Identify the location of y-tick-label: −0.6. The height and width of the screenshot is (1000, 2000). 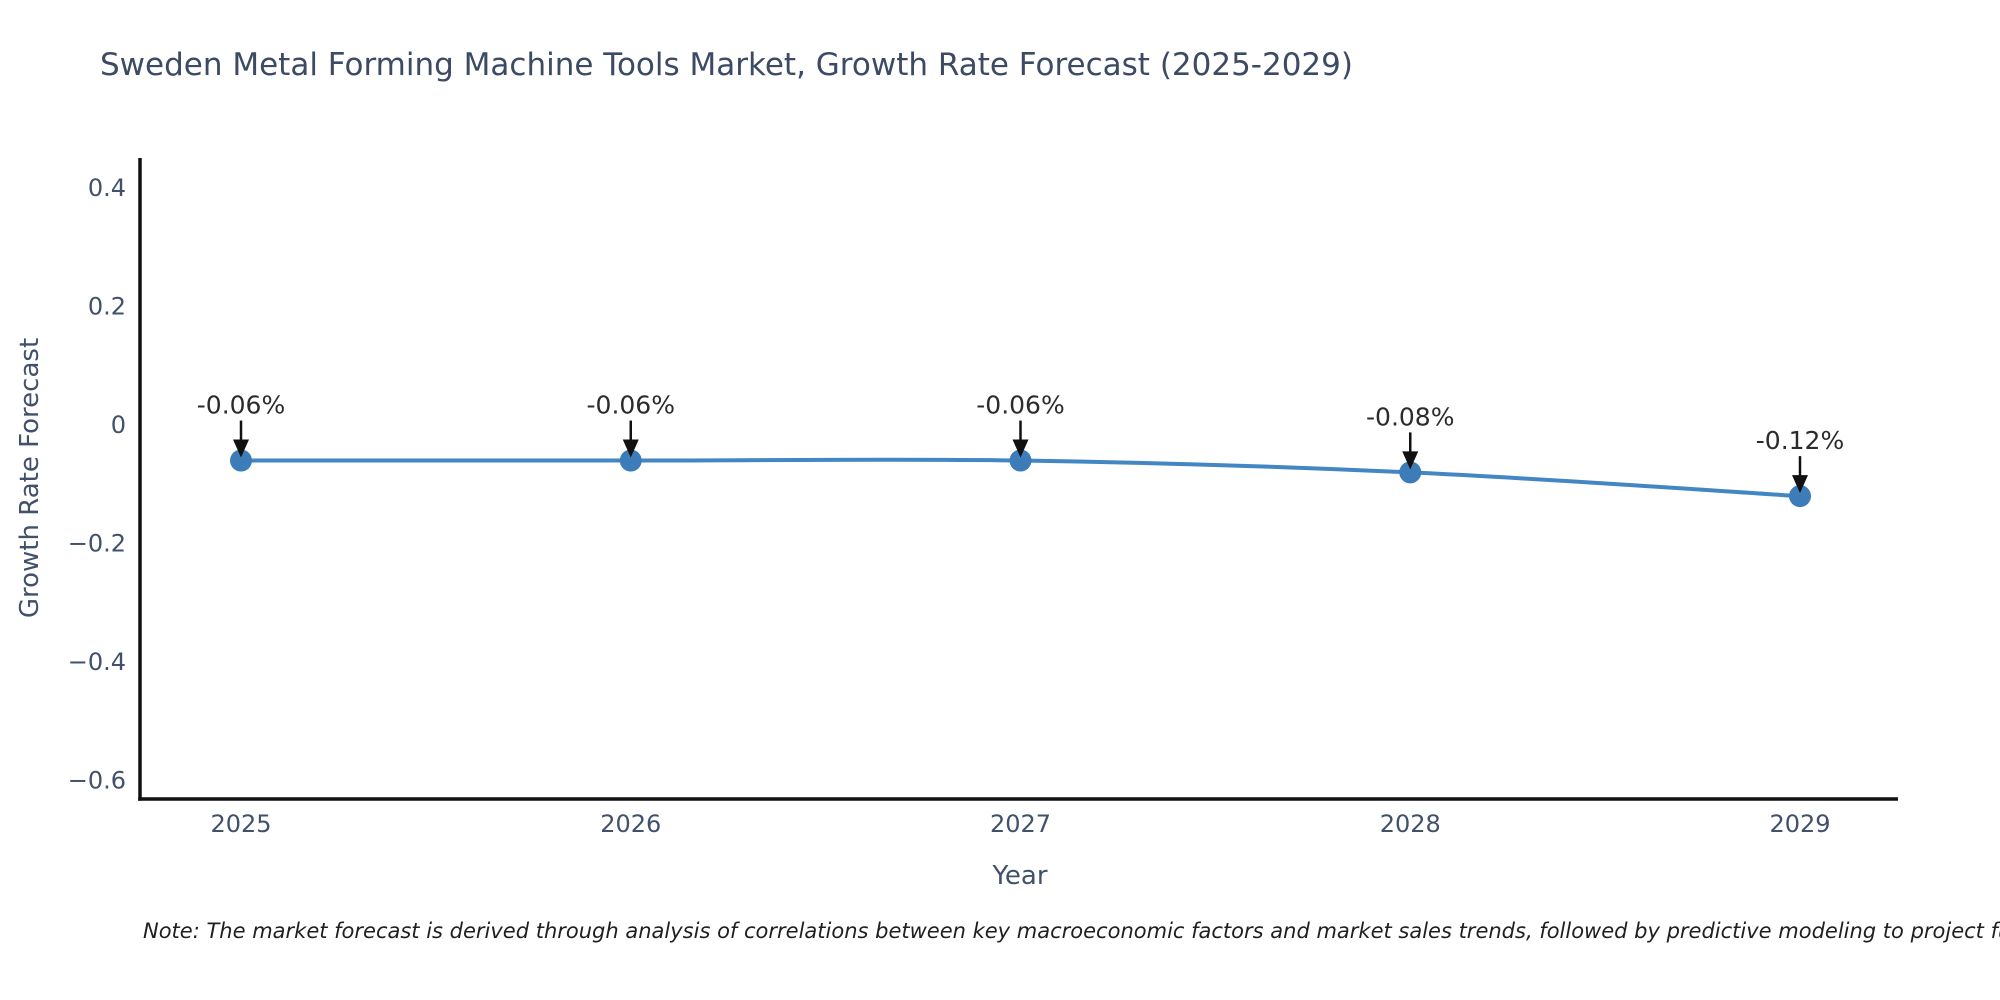
(97, 781).